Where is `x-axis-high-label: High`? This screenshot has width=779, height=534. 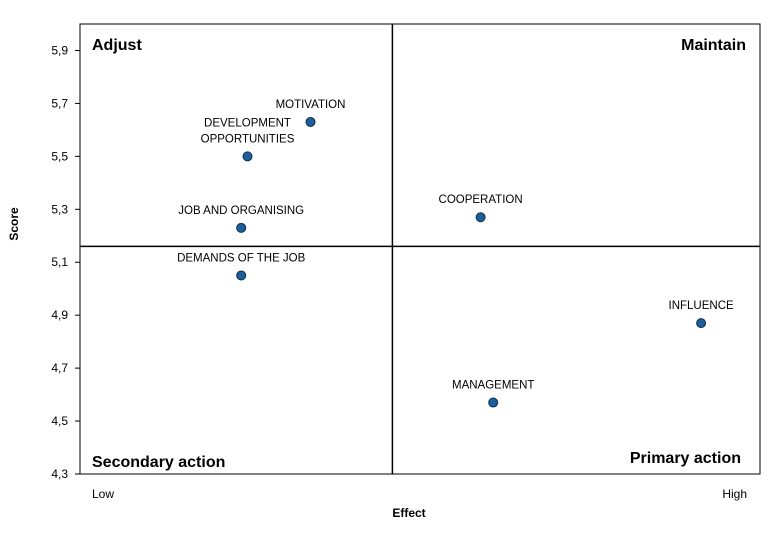 x-axis-high-label: High is located at coordinates (734, 494).